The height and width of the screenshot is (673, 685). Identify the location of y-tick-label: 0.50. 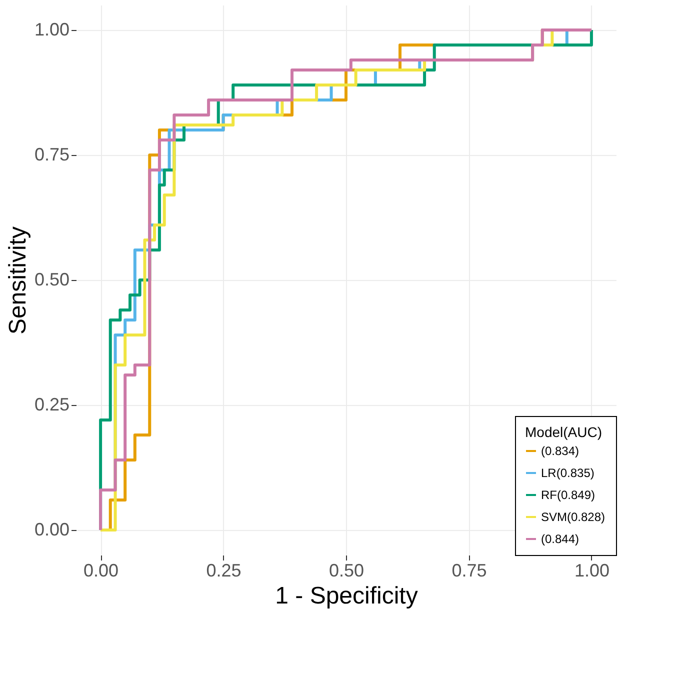
(52, 280).